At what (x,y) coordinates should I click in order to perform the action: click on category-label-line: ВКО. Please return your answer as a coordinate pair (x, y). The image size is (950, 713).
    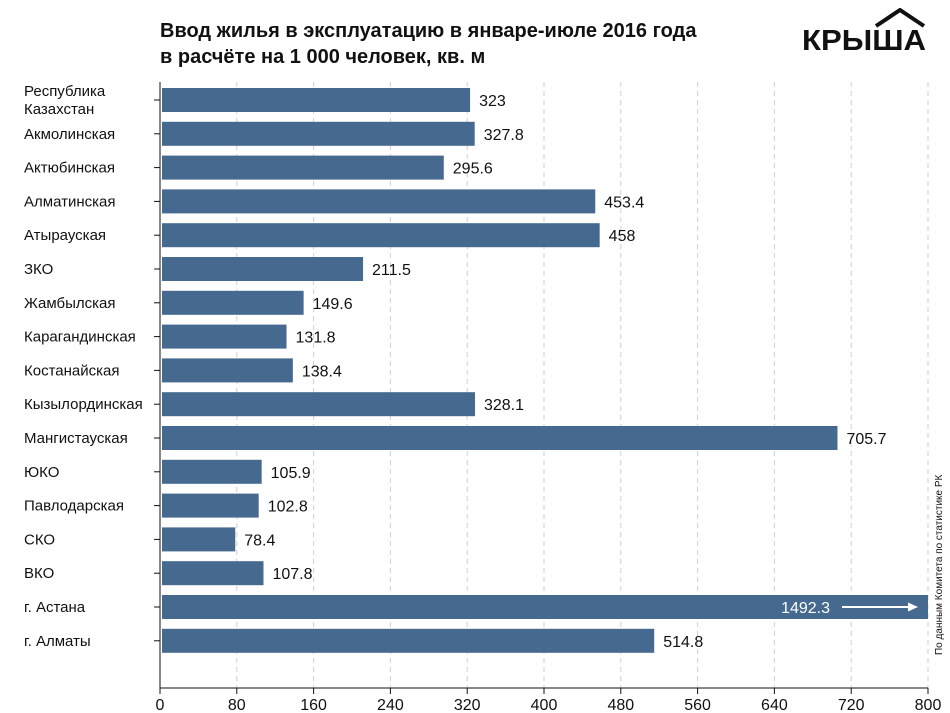
    Looking at the image, I should click on (39, 573).